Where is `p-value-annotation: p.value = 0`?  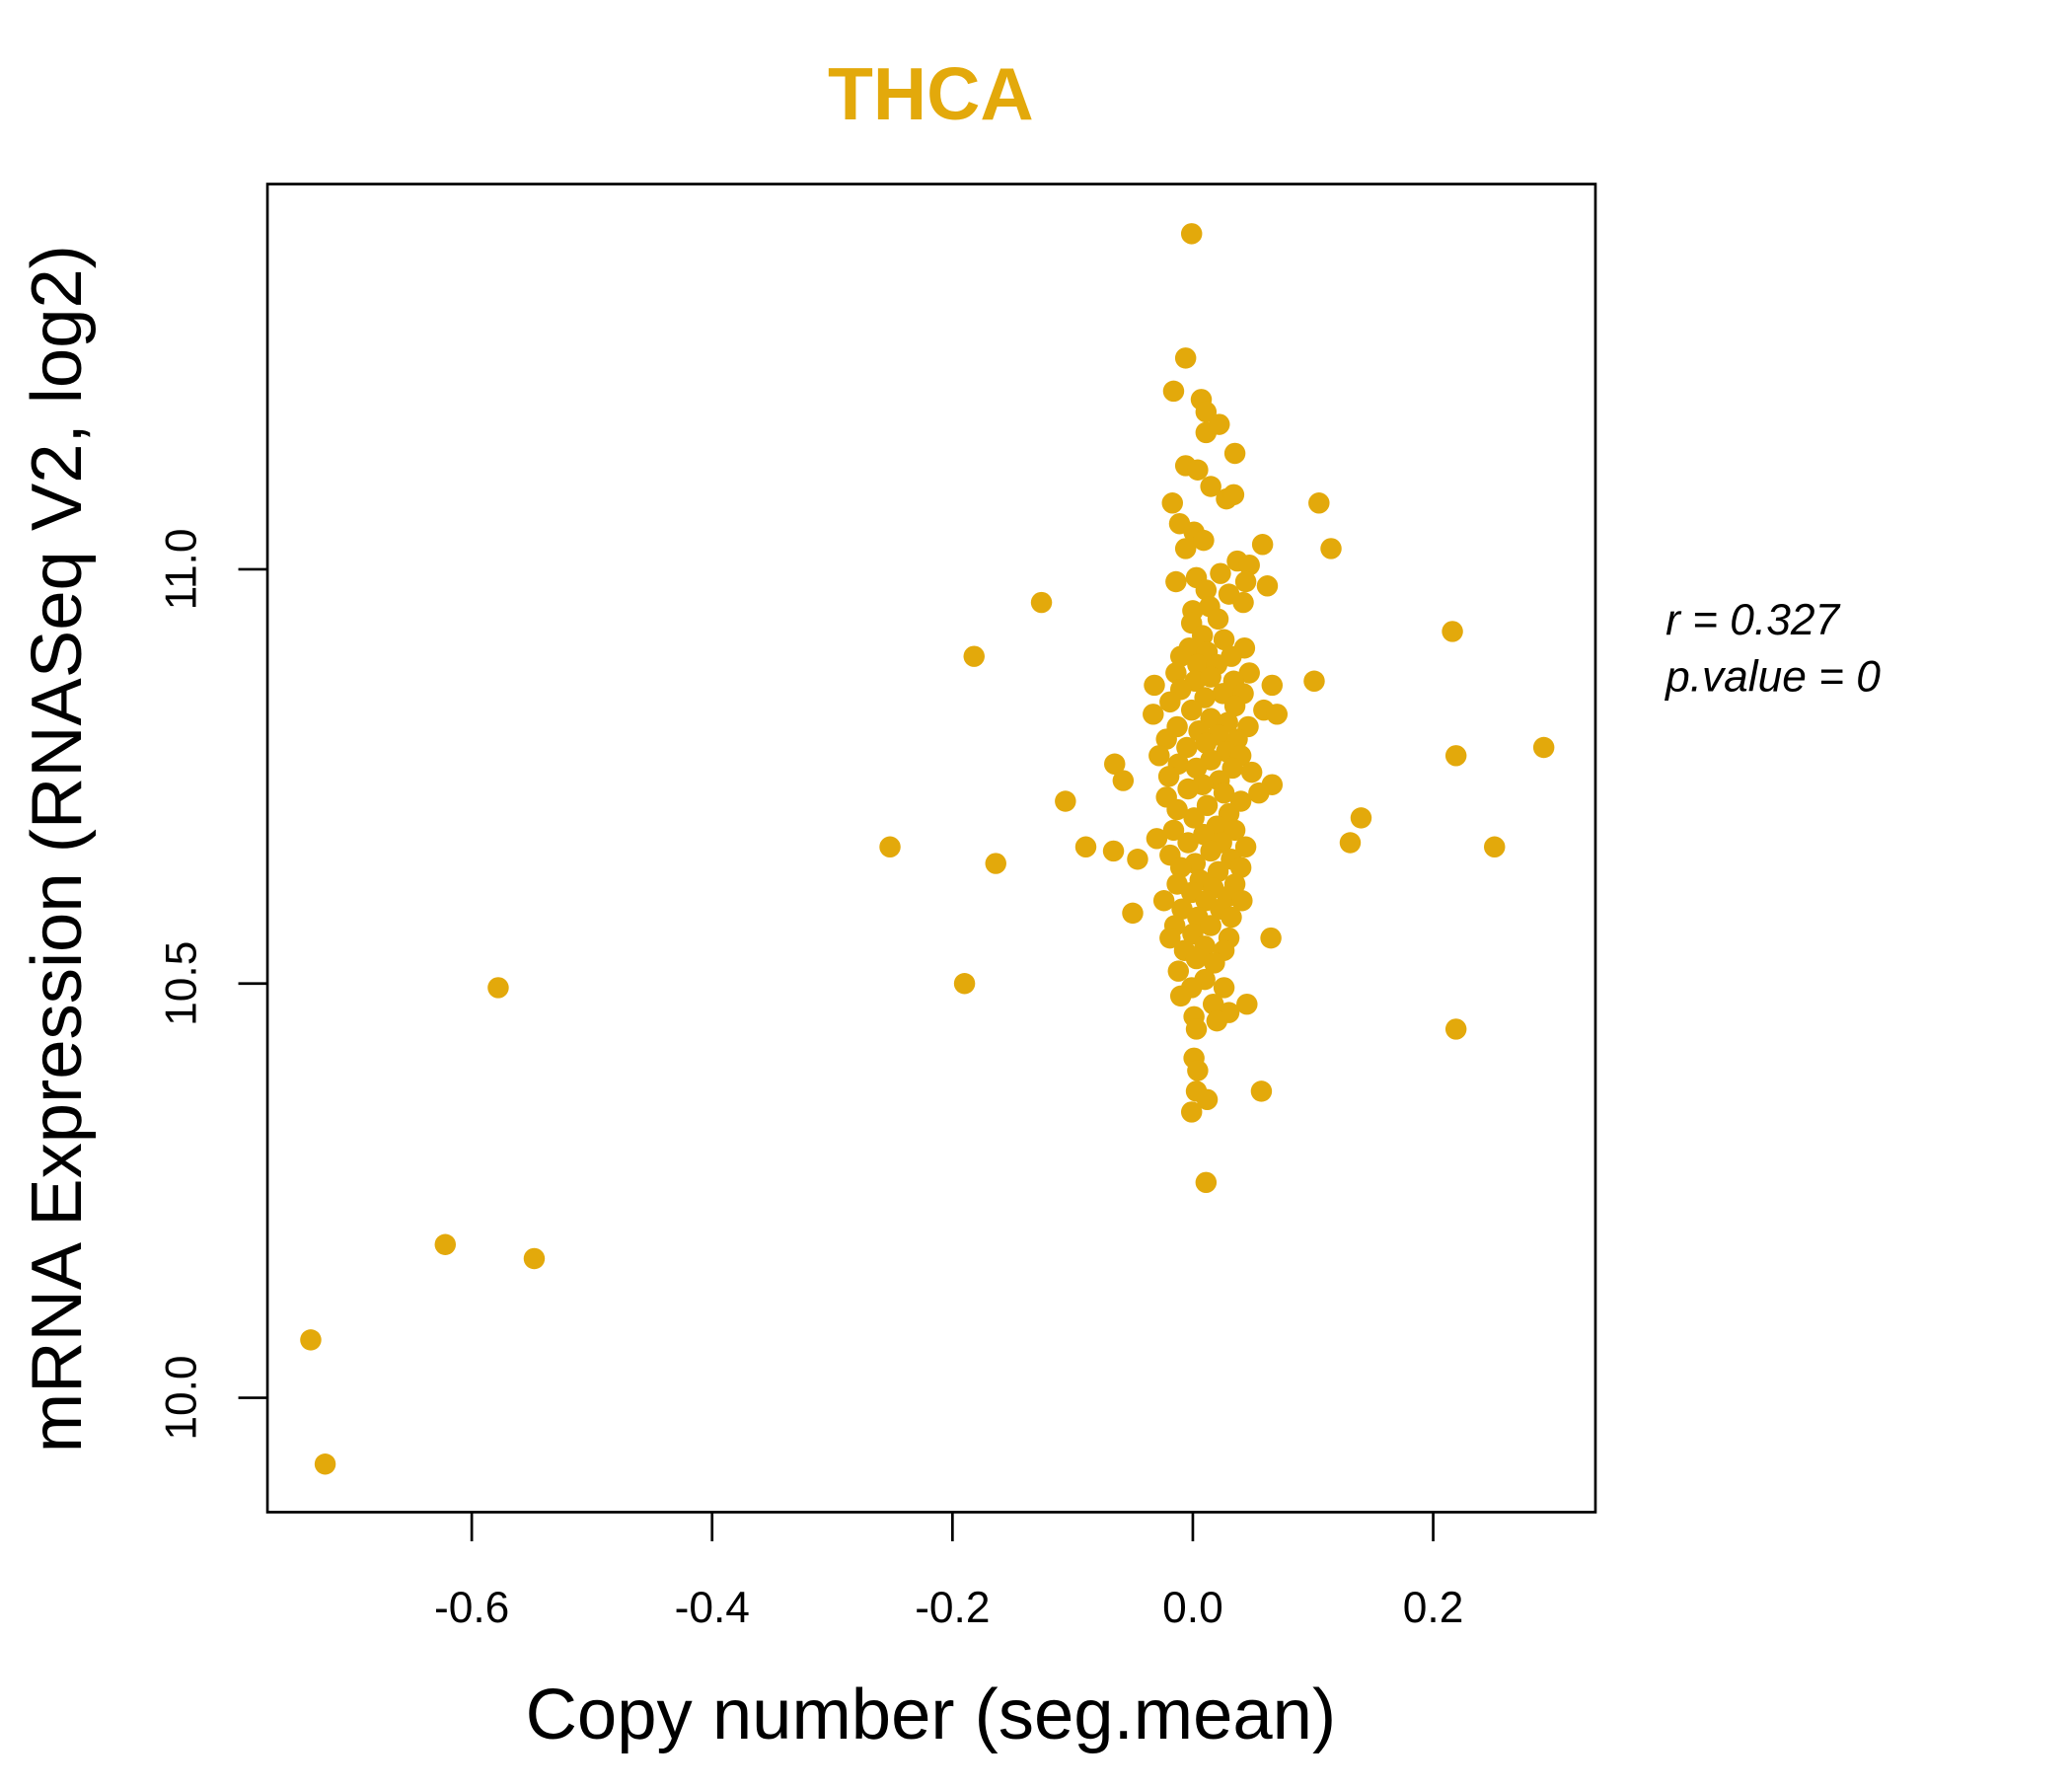 p-value-annotation: p.value = 0 is located at coordinates (1773, 676).